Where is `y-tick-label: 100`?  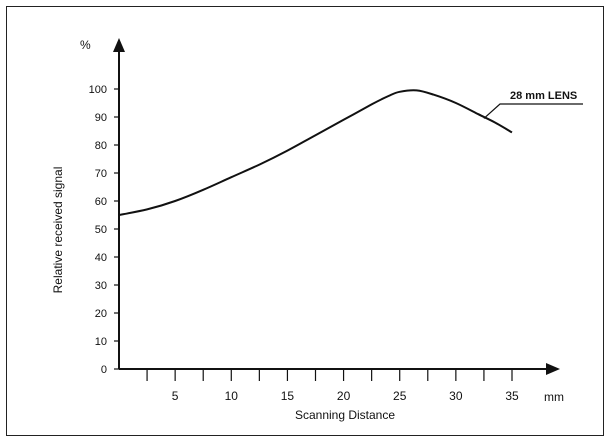
y-tick-label: 100 is located at coordinates (98, 90).